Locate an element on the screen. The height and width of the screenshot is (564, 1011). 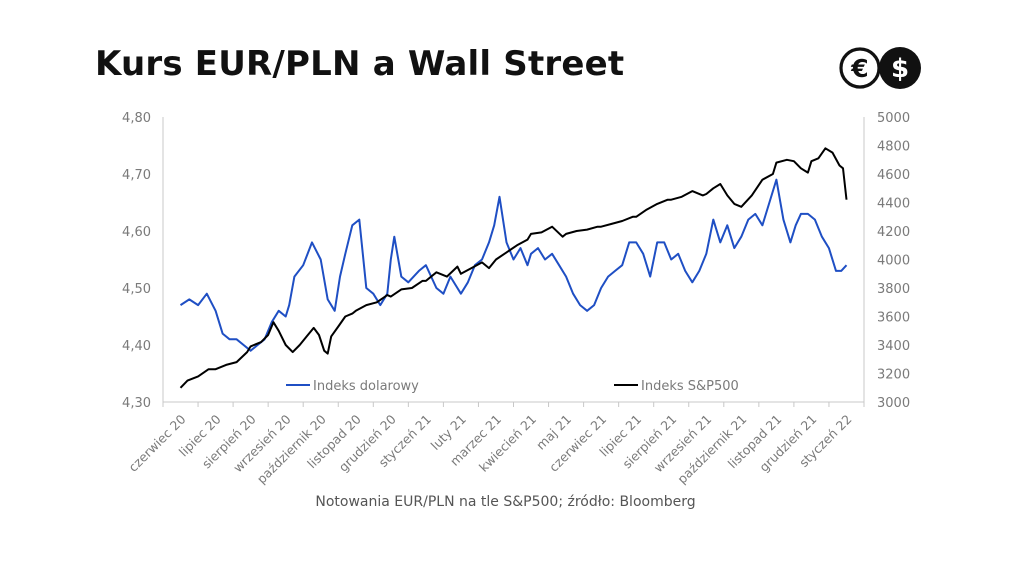
dollar-icon: $ is located at coordinates (900, 68).